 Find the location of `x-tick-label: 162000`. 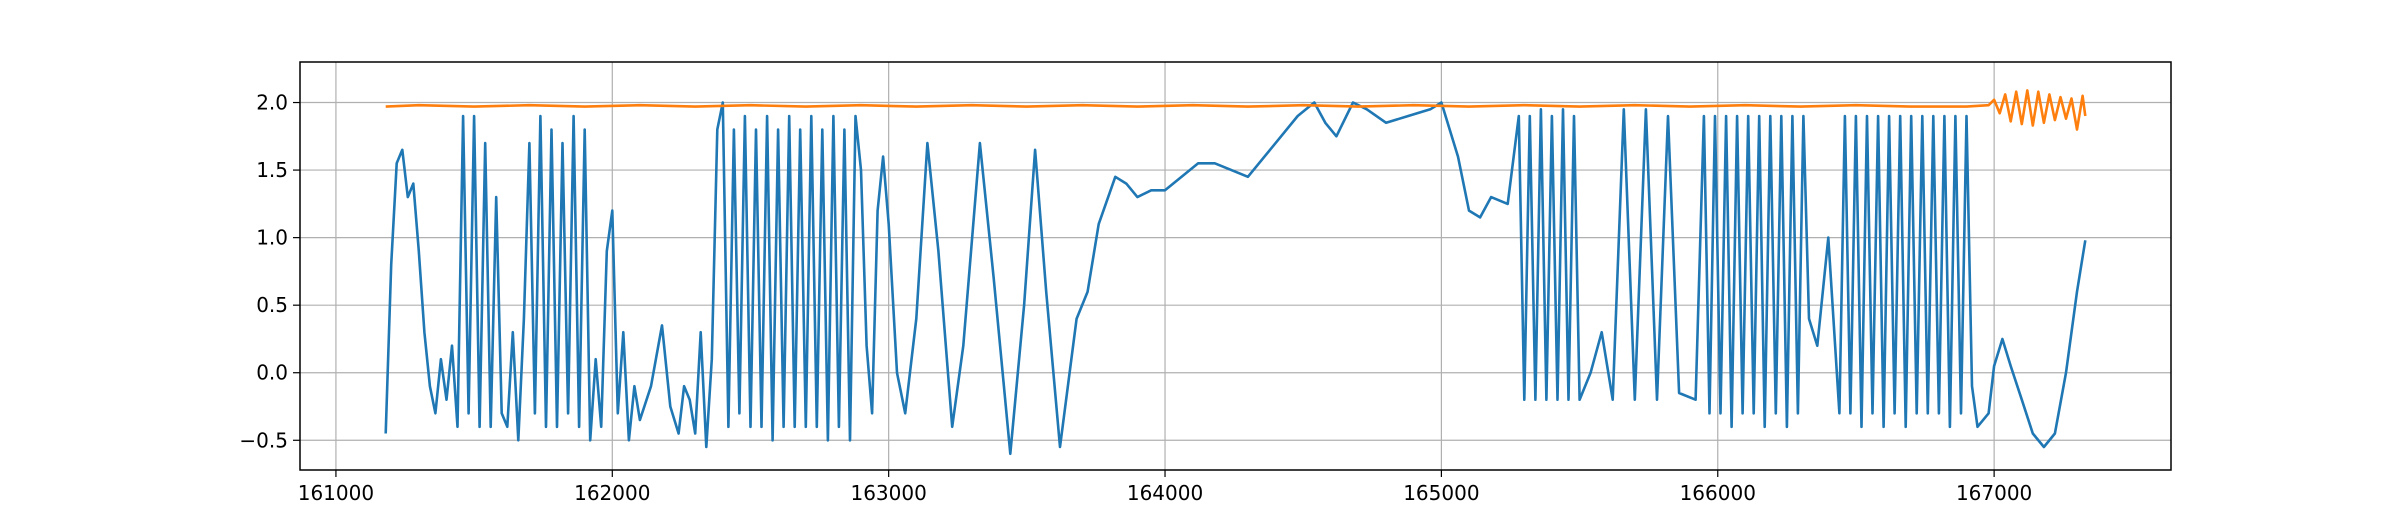

x-tick-label: 162000 is located at coordinates (612, 493).